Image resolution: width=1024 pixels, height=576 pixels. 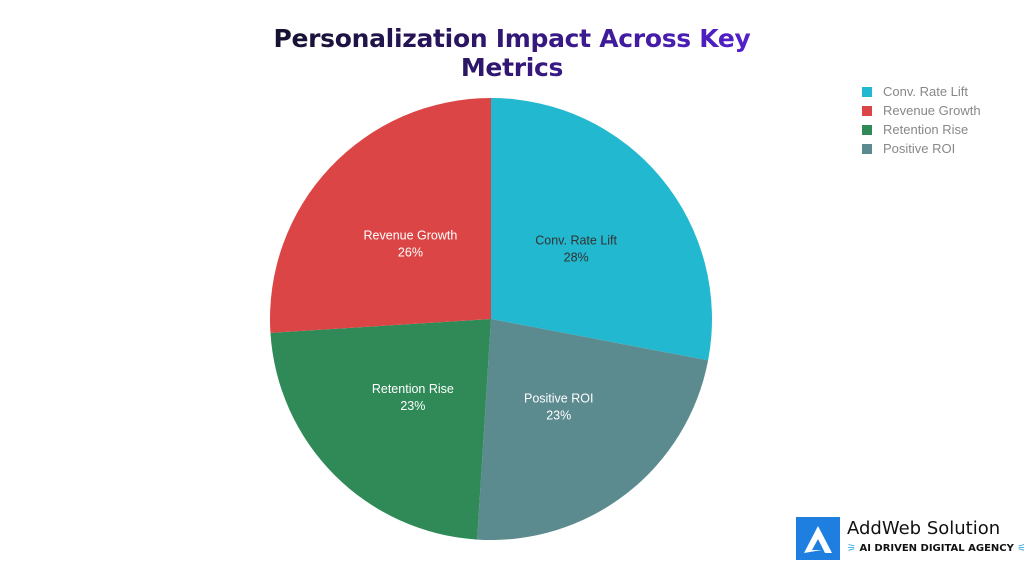 What do you see at coordinates (926, 91) in the screenshot?
I see `legend-label: Conv. Rate Lift` at bounding box center [926, 91].